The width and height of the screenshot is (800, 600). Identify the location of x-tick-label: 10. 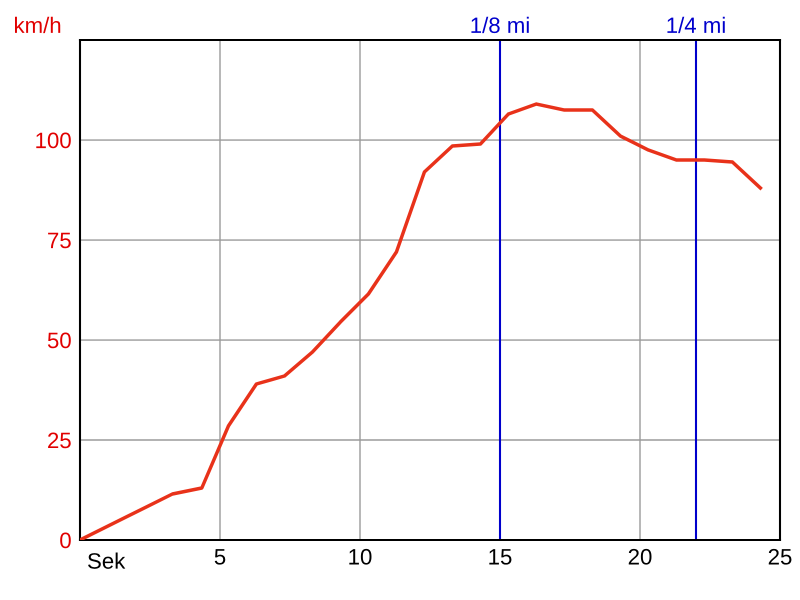
(360, 556).